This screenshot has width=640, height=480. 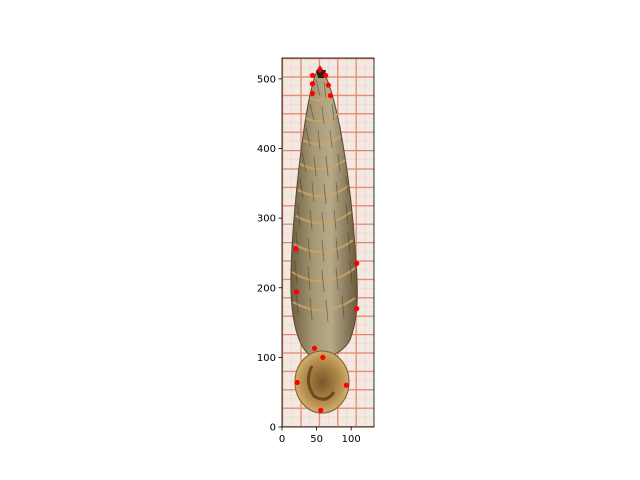 What do you see at coordinates (351, 439) in the screenshot?
I see `x-tick-label: 100` at bounding box center [351, 439].